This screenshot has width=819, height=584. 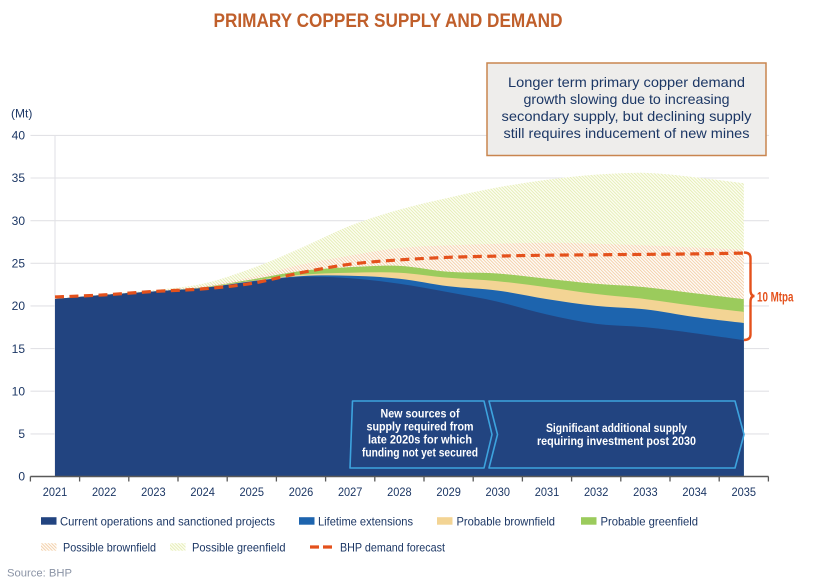 I want to click on svg-text: 2031, so click(x=547, y=492).